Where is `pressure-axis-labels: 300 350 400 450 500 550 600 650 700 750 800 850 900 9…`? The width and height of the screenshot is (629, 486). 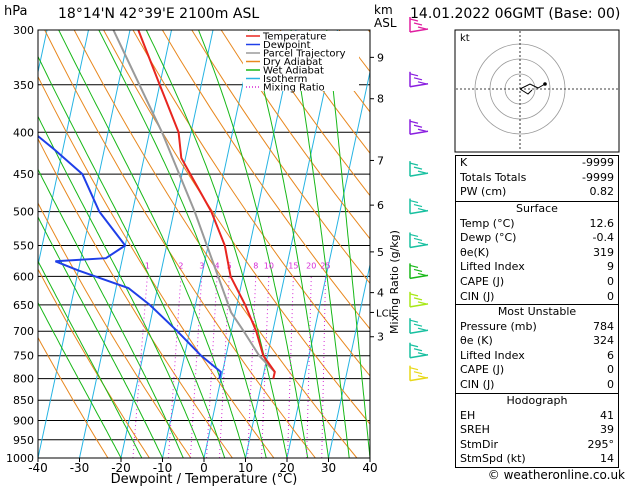 pressure-axis-labels: 300 350 400 450 500 550 600 650 700 750 800 850 900 9… is located at coordinates (20, 244).